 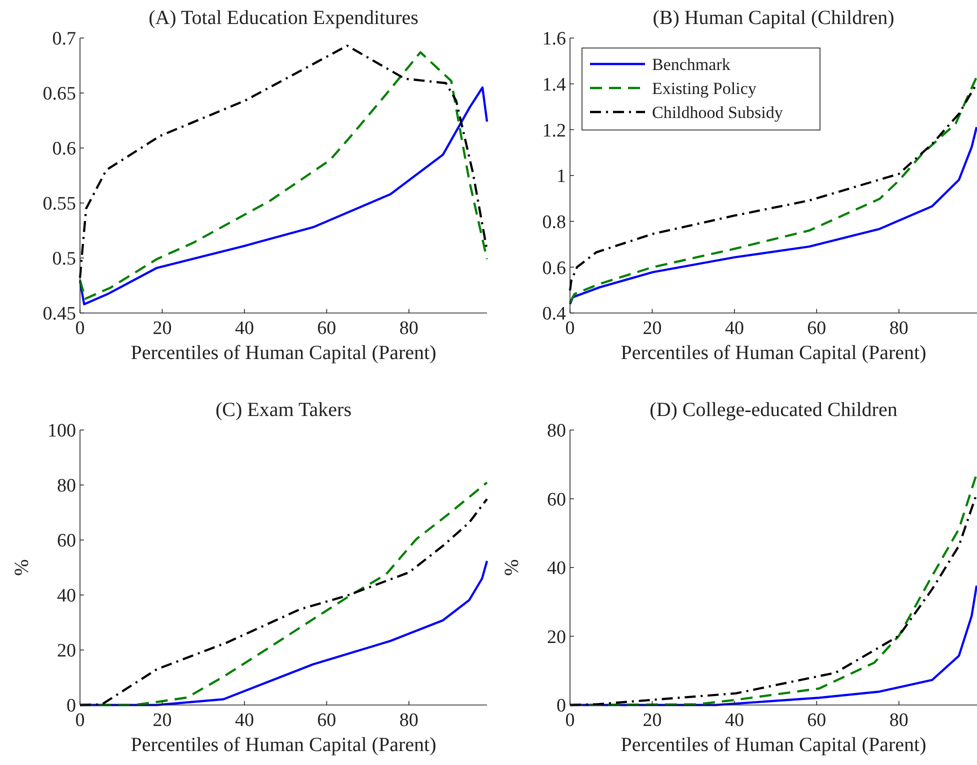 I want to click on legend-label: Benchmark, so click(x=691, y=64).